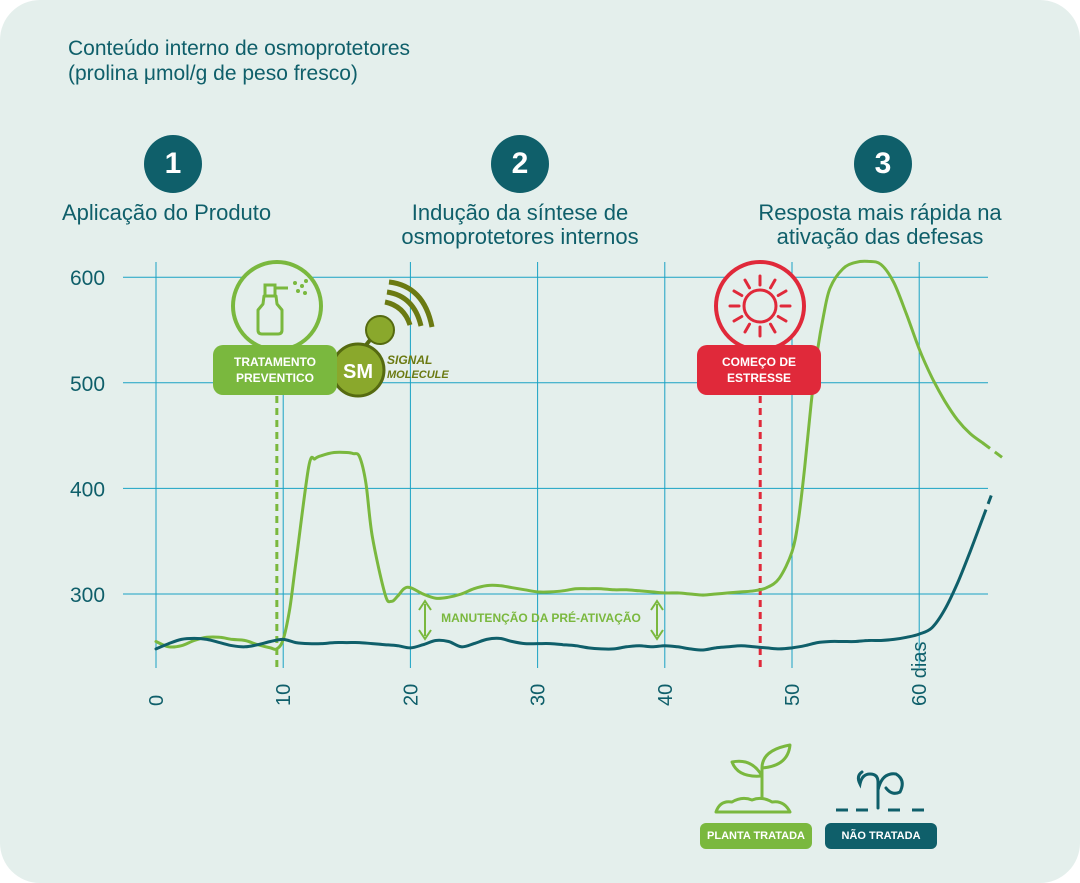  What do you see at coordinates (87, 595) in the screenshot?
I see `y-tick-label: 300` at bounding box center [87, 595].